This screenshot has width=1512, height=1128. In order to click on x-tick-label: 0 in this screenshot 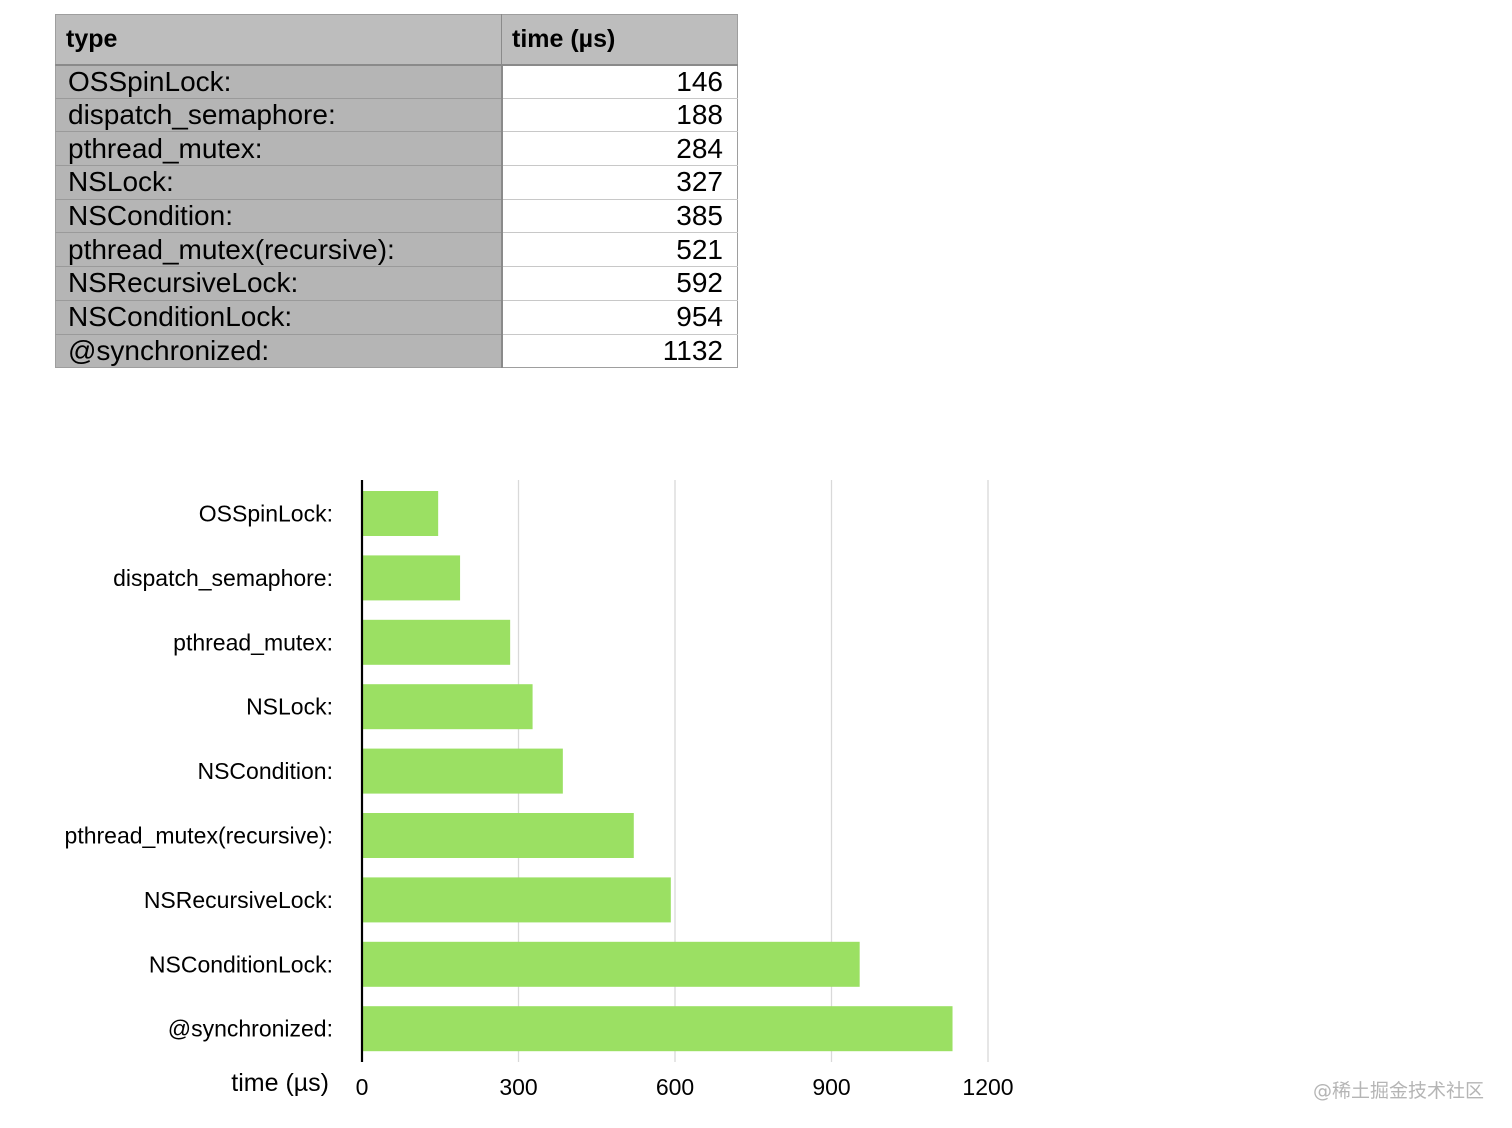, I will do `click(362, 1087)`.